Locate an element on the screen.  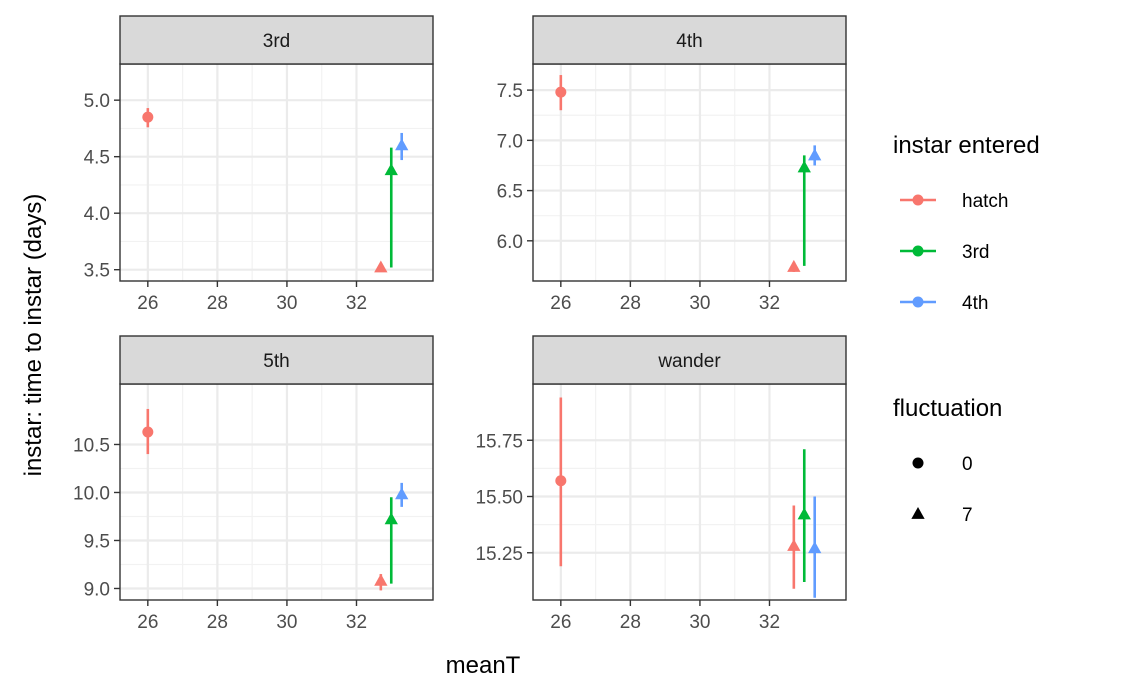
strip-label: 5th is located at coordinates (276, 361).